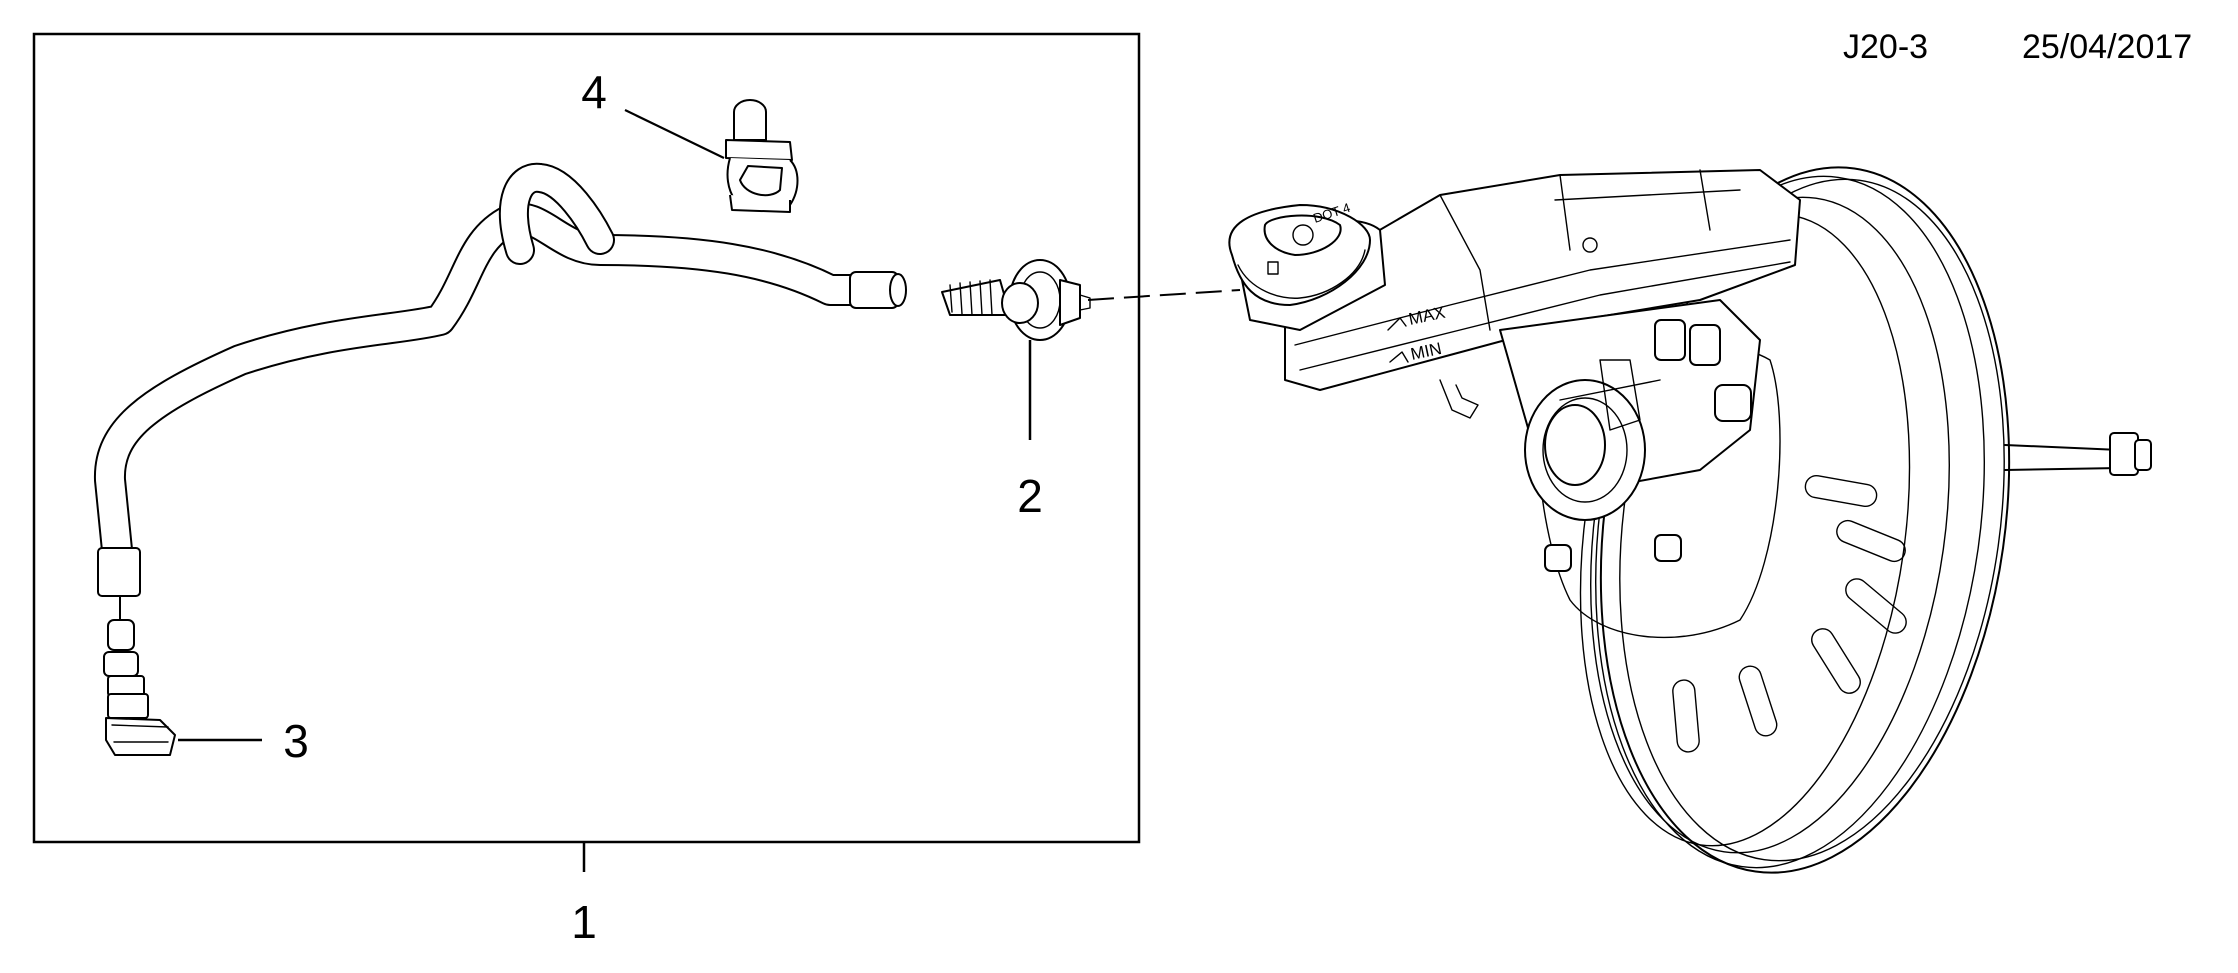 Image resolution: width=2238 pixels, height=973 pixels. I want to click on fittings, so click(1648, 445).